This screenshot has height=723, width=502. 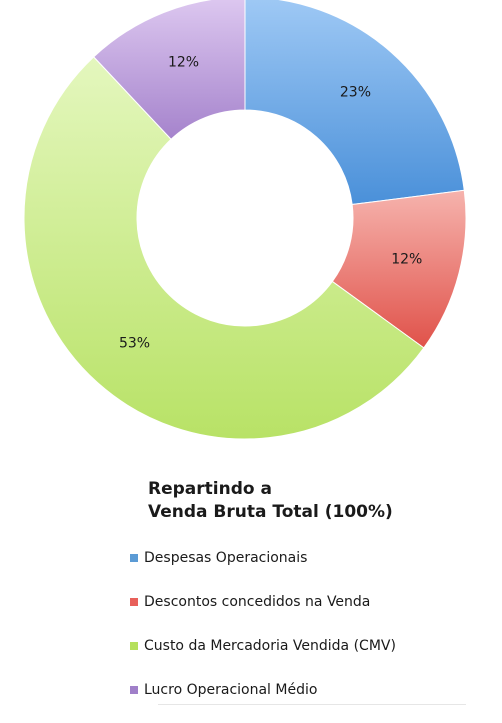 I want to click on slice-lucro, so click(x=169, y=70).